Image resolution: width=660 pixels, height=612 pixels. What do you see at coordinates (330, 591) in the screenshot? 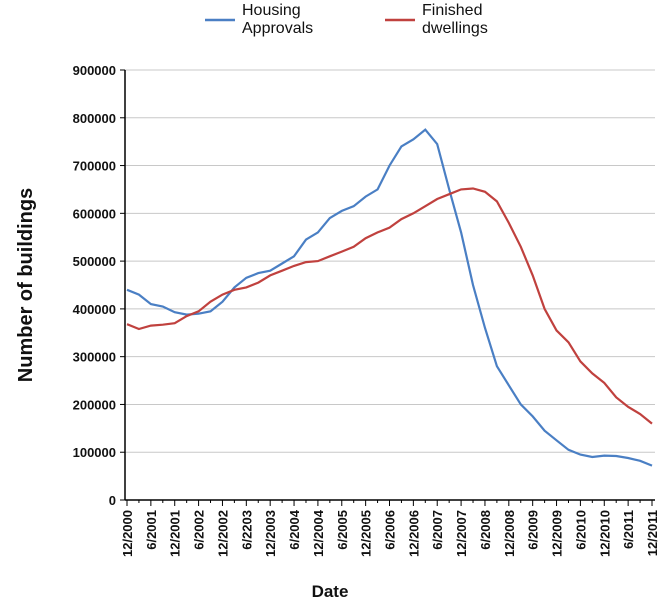
I see `x-axis-label: Date` at bounding box center [330, 591].